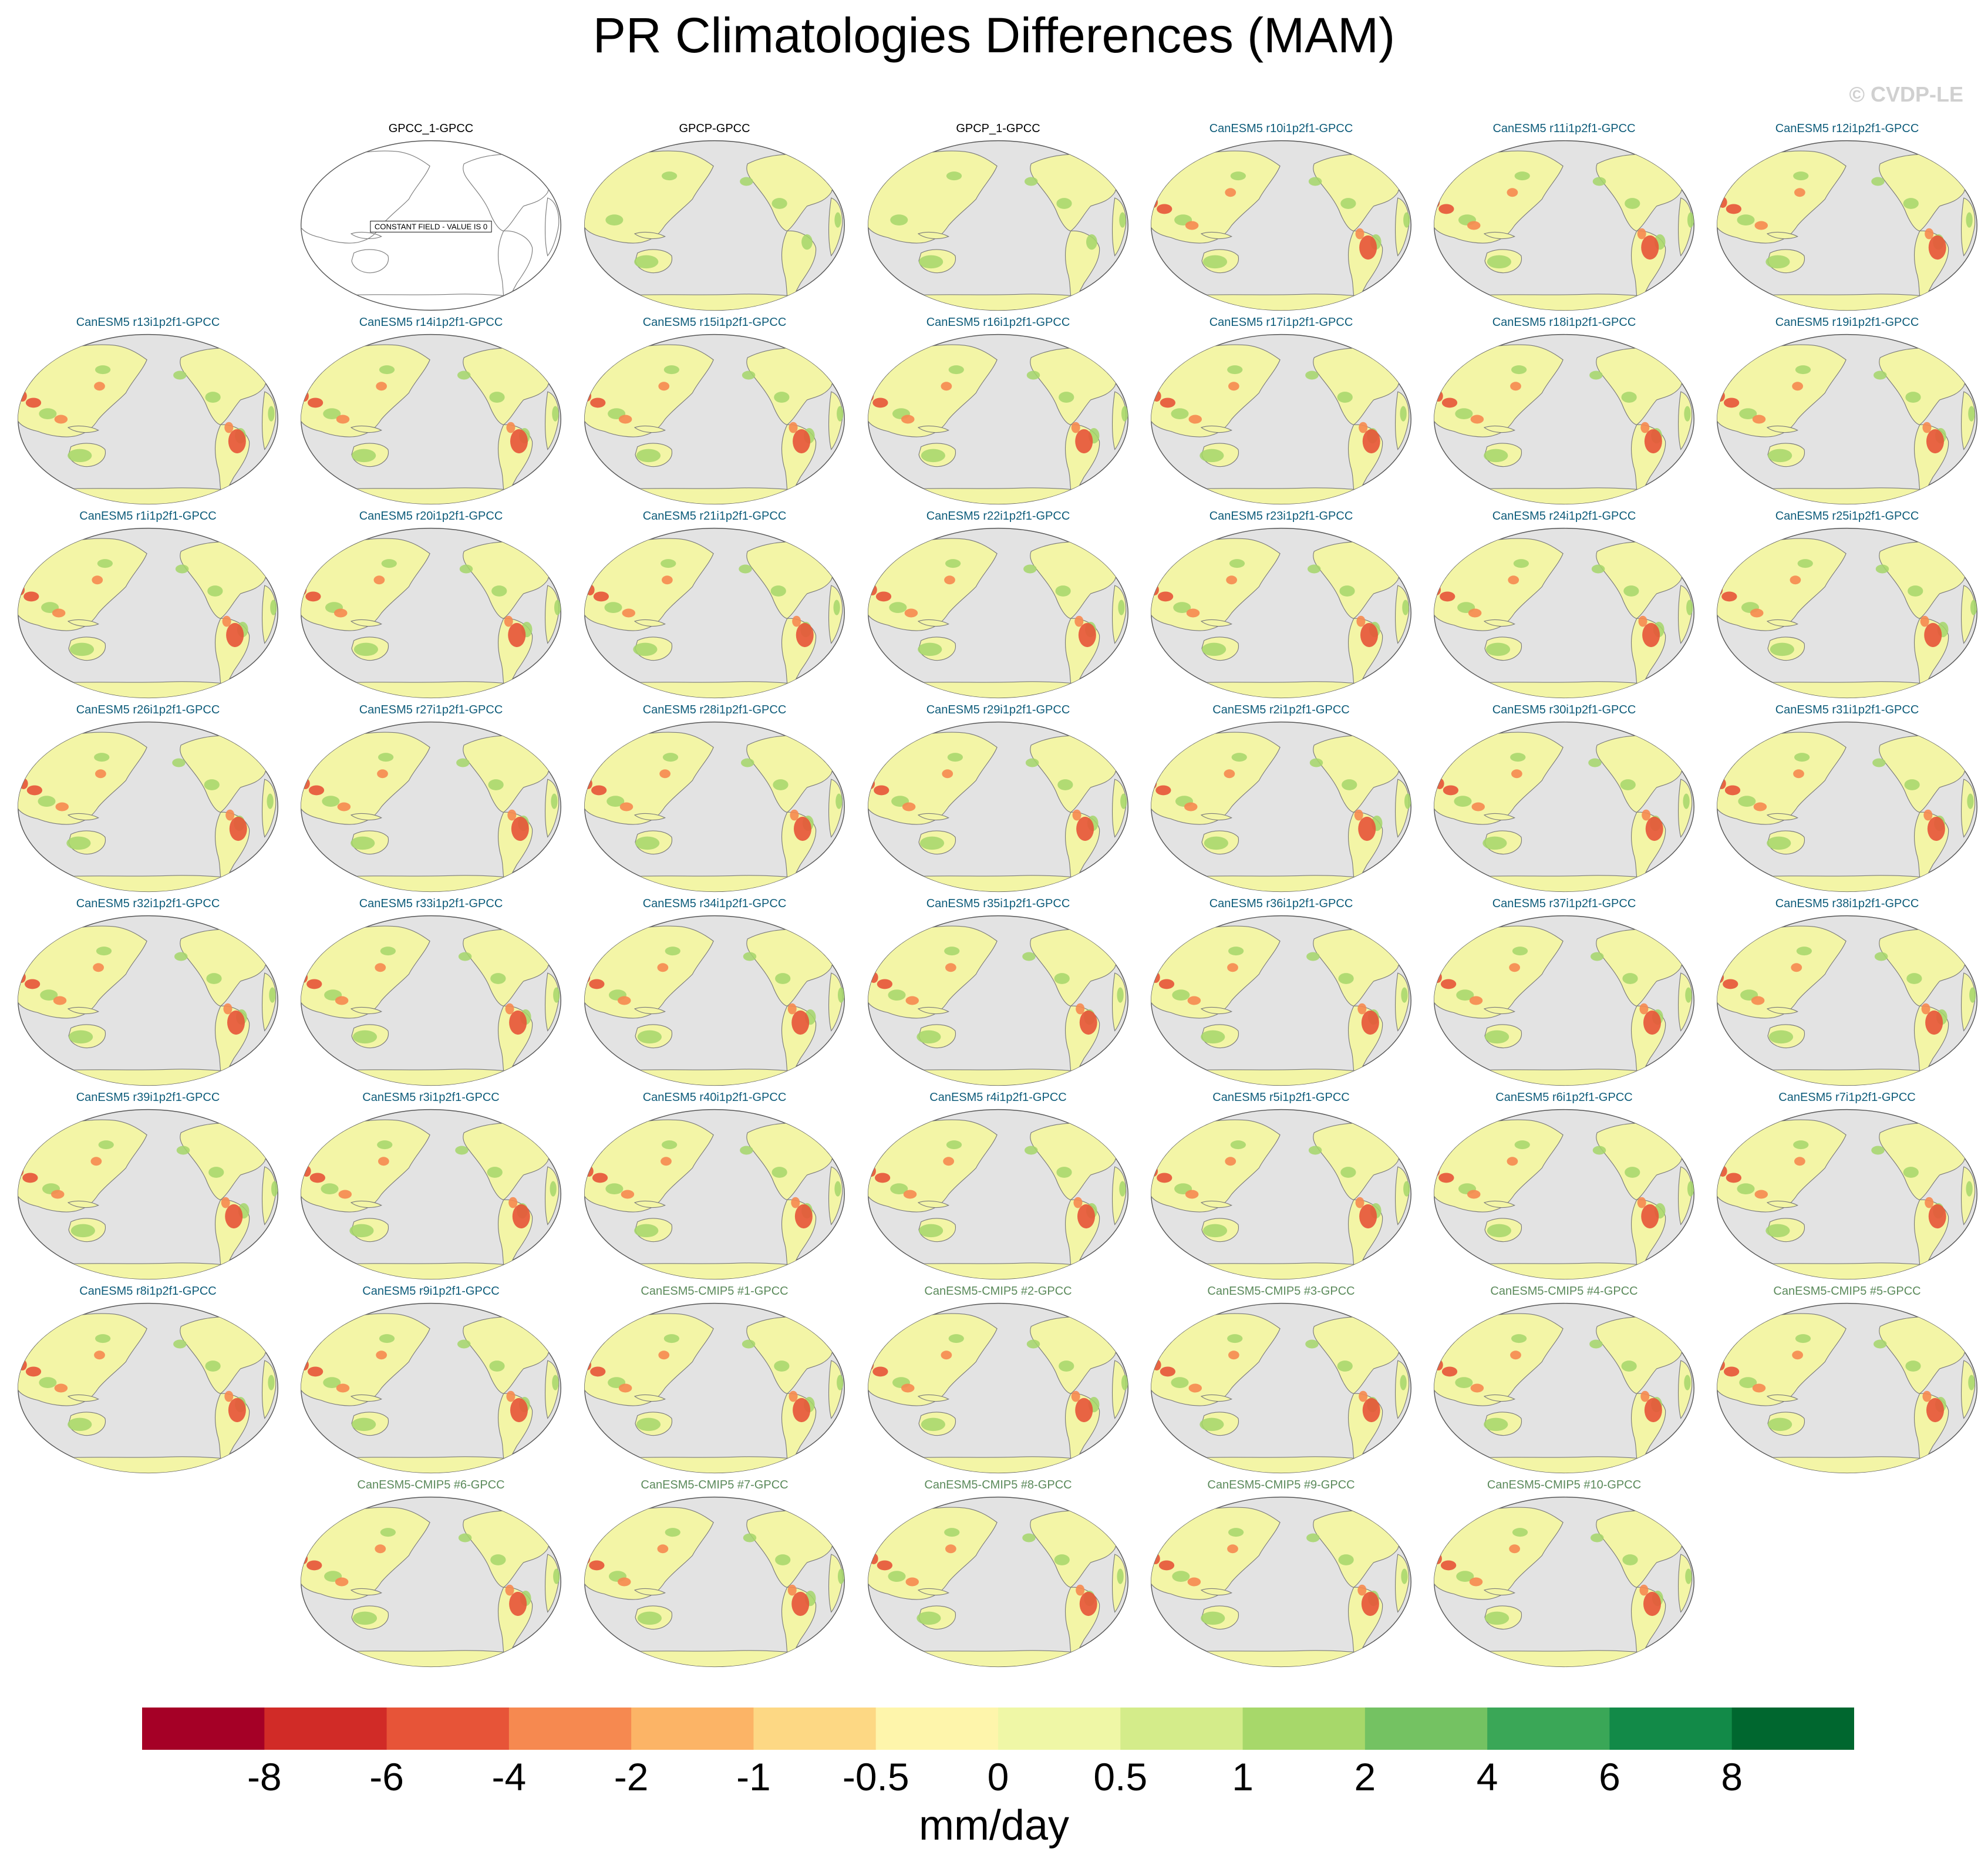 This screenshot has width=1988, height=1859. Describe the element at coordinates (1847, 994) in the screenshot. I see `map-panel: CanESM5 r38i1p2f1-GPCC` at that location.